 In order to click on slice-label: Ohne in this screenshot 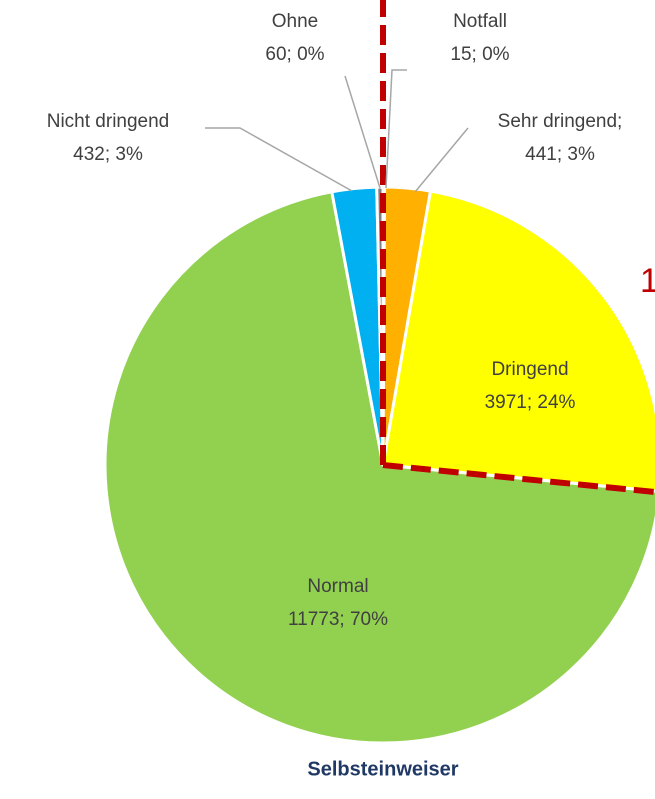, I will do `click(295, 21)`.